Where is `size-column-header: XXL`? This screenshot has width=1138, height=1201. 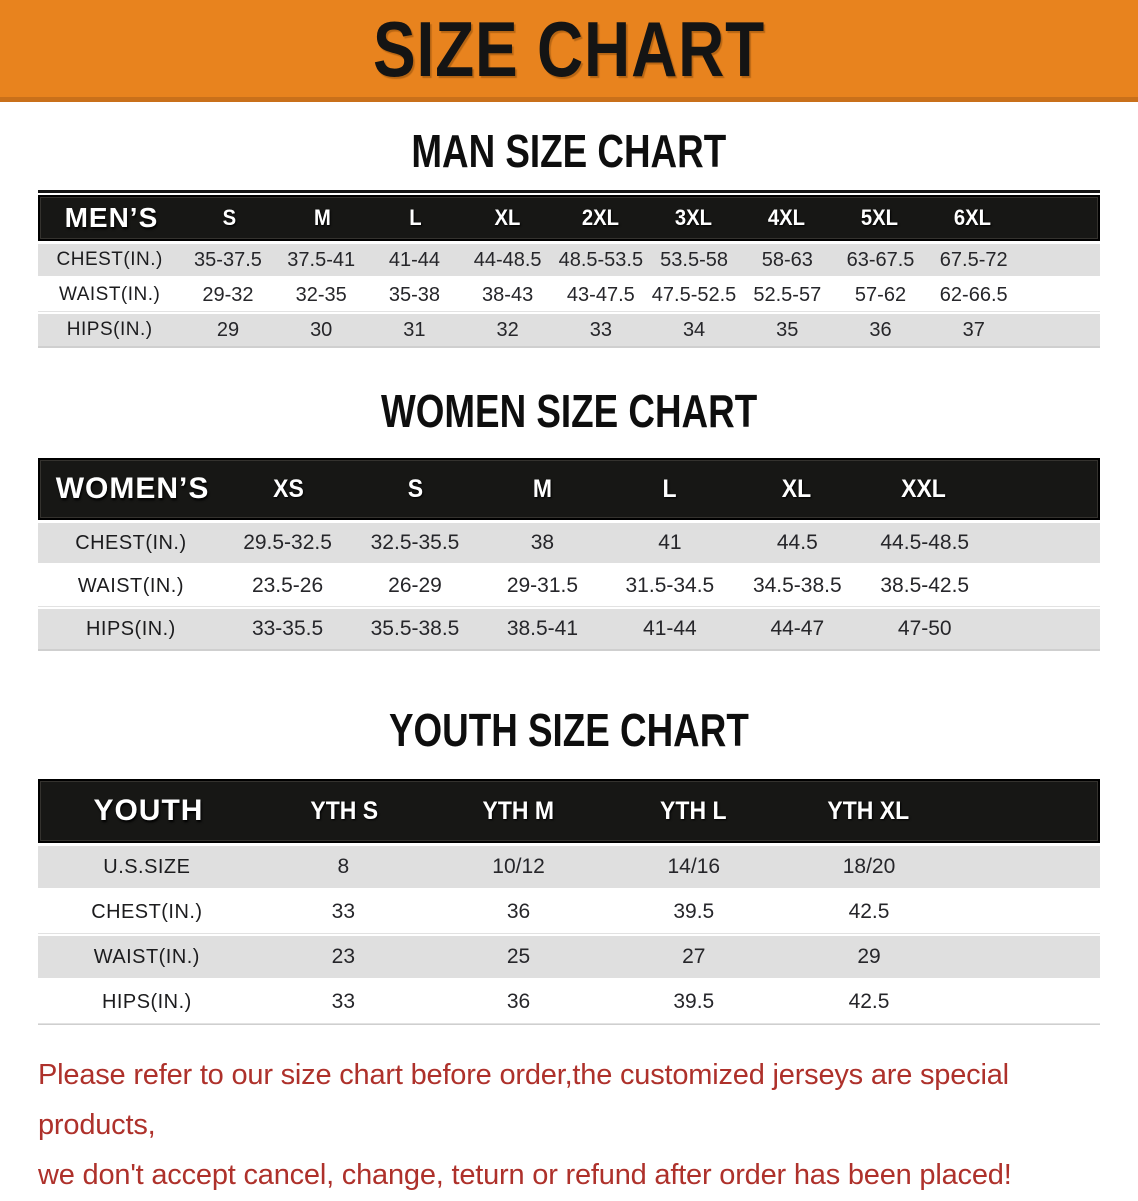
size-column-header: XXL is located at coordinates (923, 488).